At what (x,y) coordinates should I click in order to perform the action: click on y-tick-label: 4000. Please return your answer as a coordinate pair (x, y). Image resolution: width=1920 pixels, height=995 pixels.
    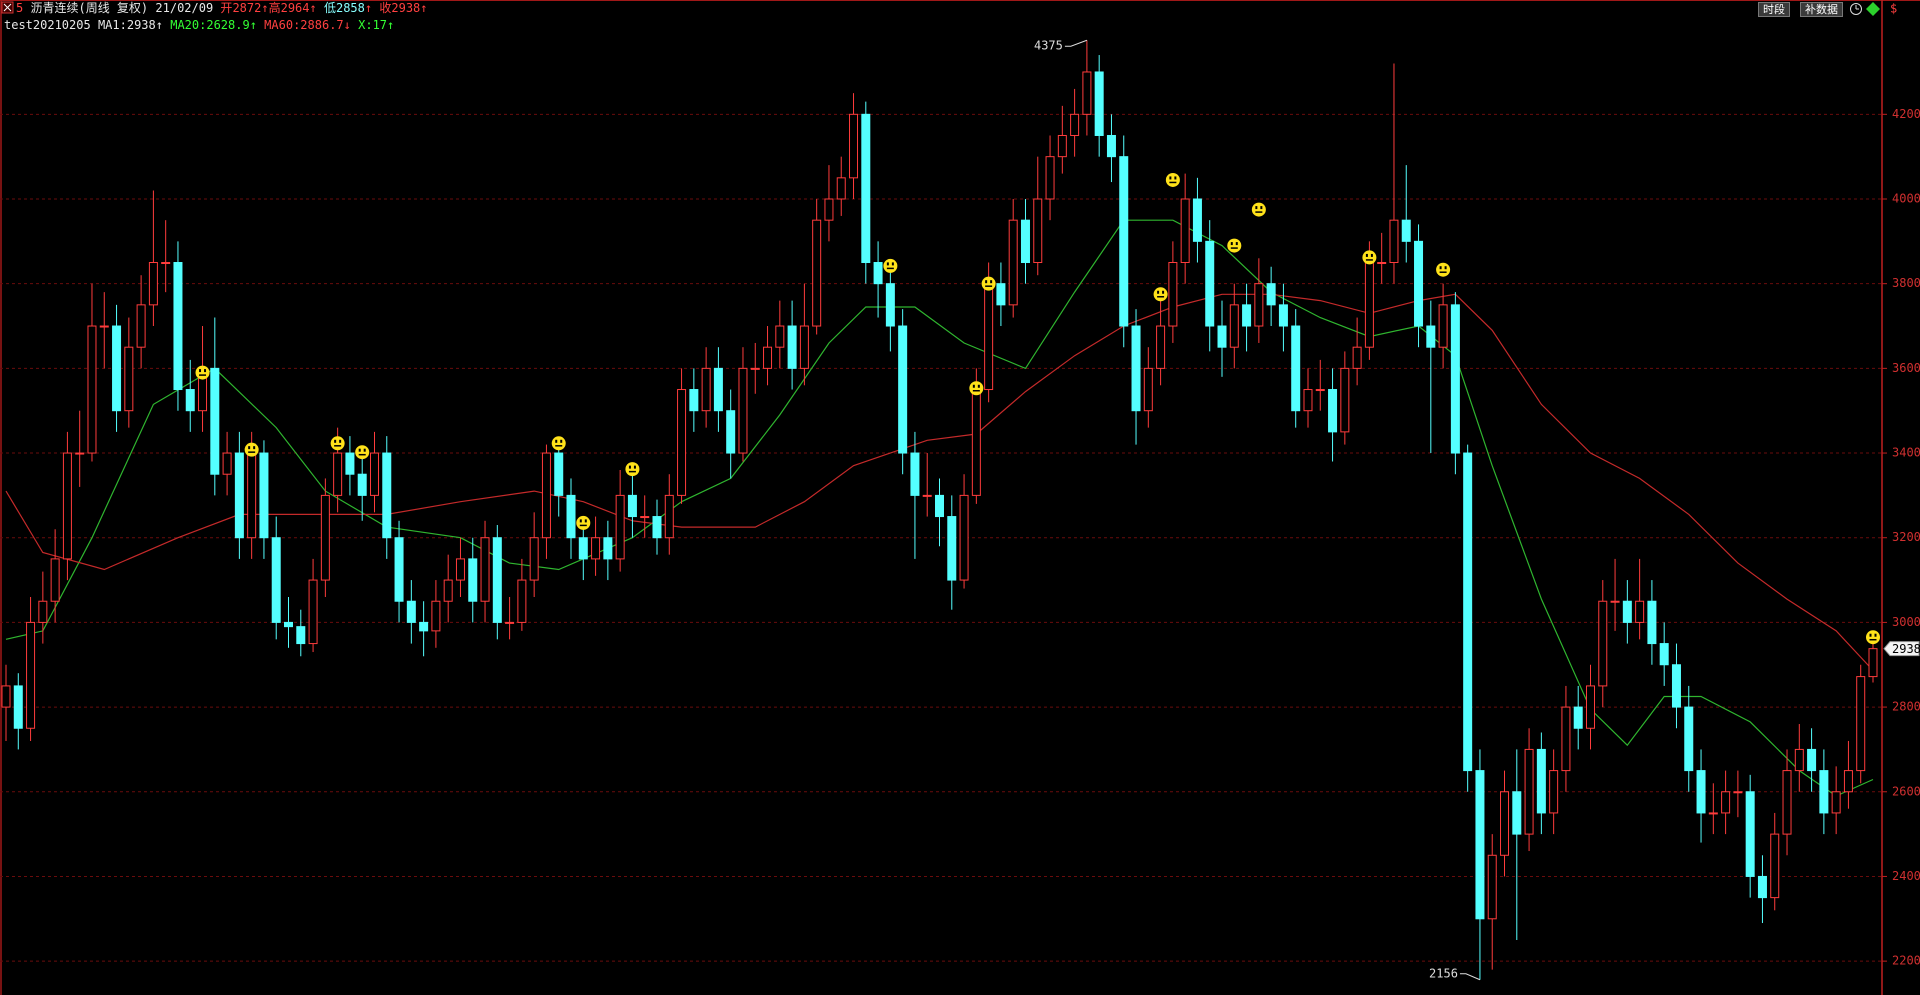
    Looking at the image, I should click on (1906, 199).